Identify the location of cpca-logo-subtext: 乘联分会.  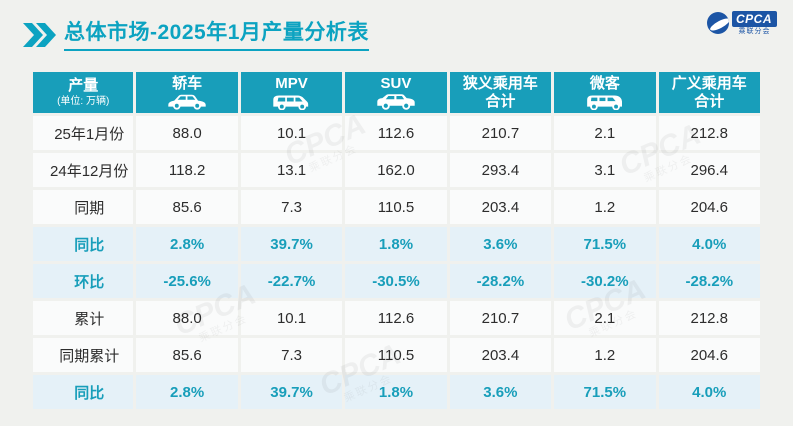
(754, 31).